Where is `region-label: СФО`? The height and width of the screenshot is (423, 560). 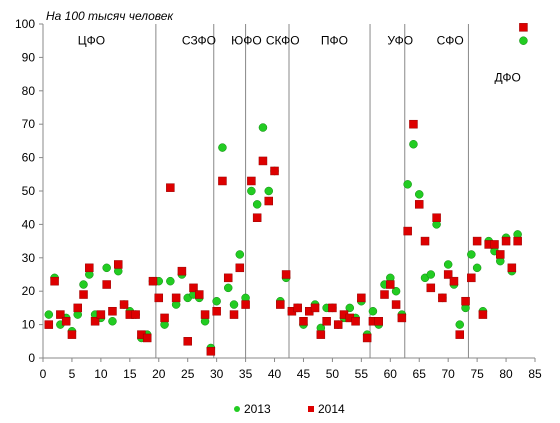 region-label: СФО is located at coordinates (450, 41).